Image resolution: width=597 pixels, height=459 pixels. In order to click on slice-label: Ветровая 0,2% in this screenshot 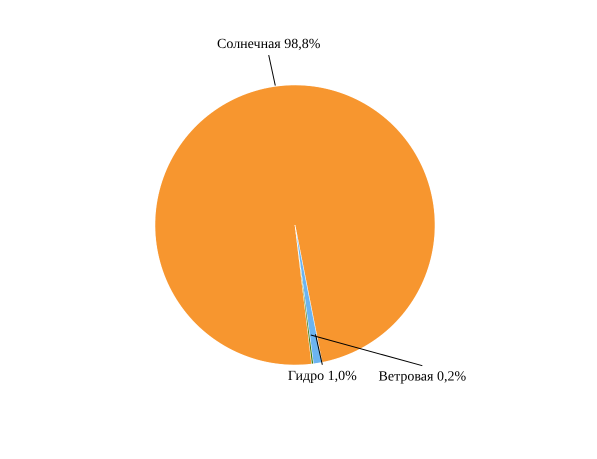, I will do `click(422, 377)`.